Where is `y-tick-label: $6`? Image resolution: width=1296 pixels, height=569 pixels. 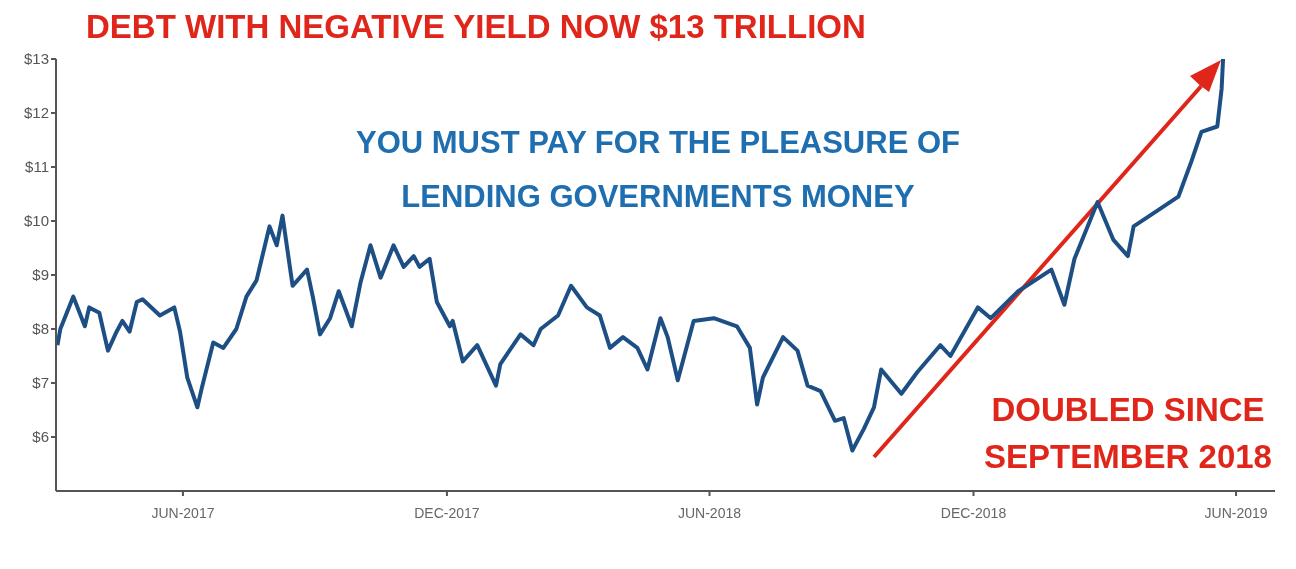
y-tick-label: $6 is located at coordinates (40, 437).